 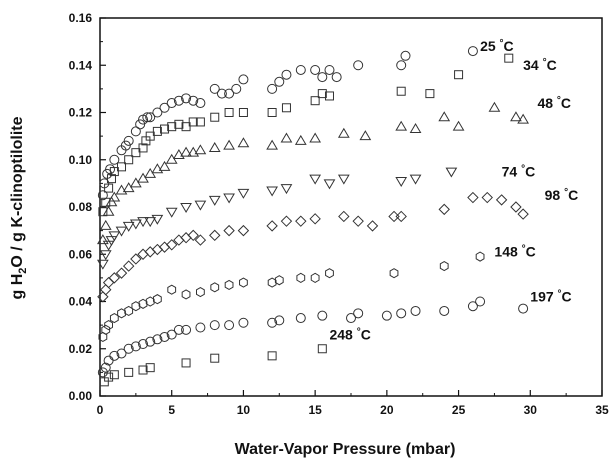 I want to click on series-label: 248 °C, so click(x=349, y=334).